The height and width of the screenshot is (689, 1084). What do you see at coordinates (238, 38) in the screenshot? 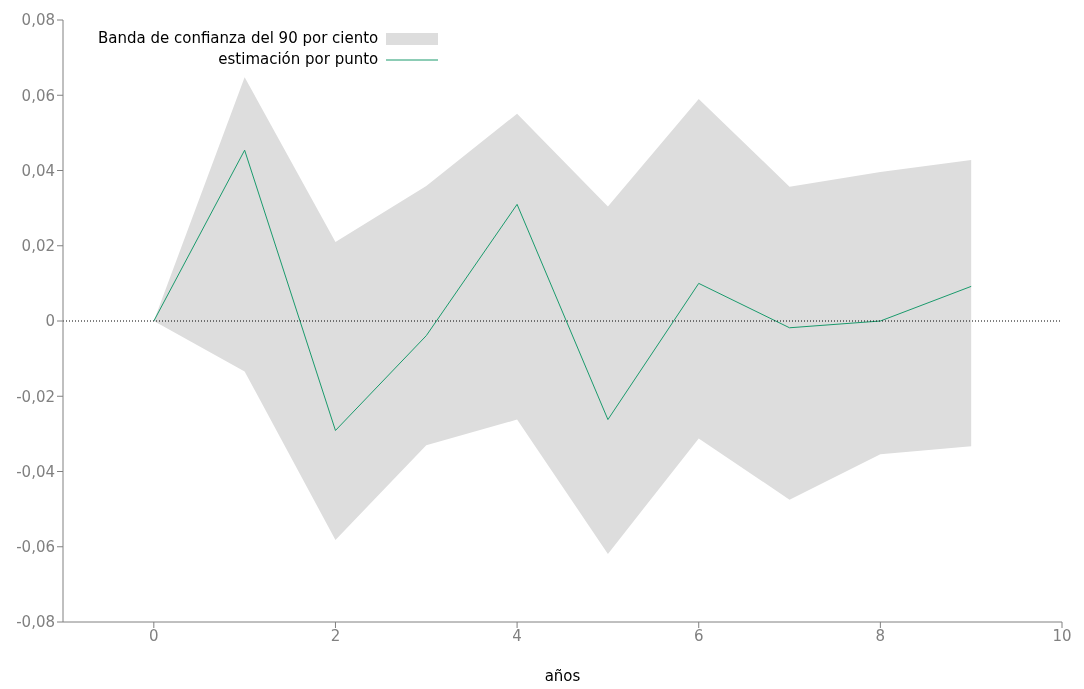
I see `legend-label: Banda de confianza del 90 por ciento` at bounding box center [238, 38].